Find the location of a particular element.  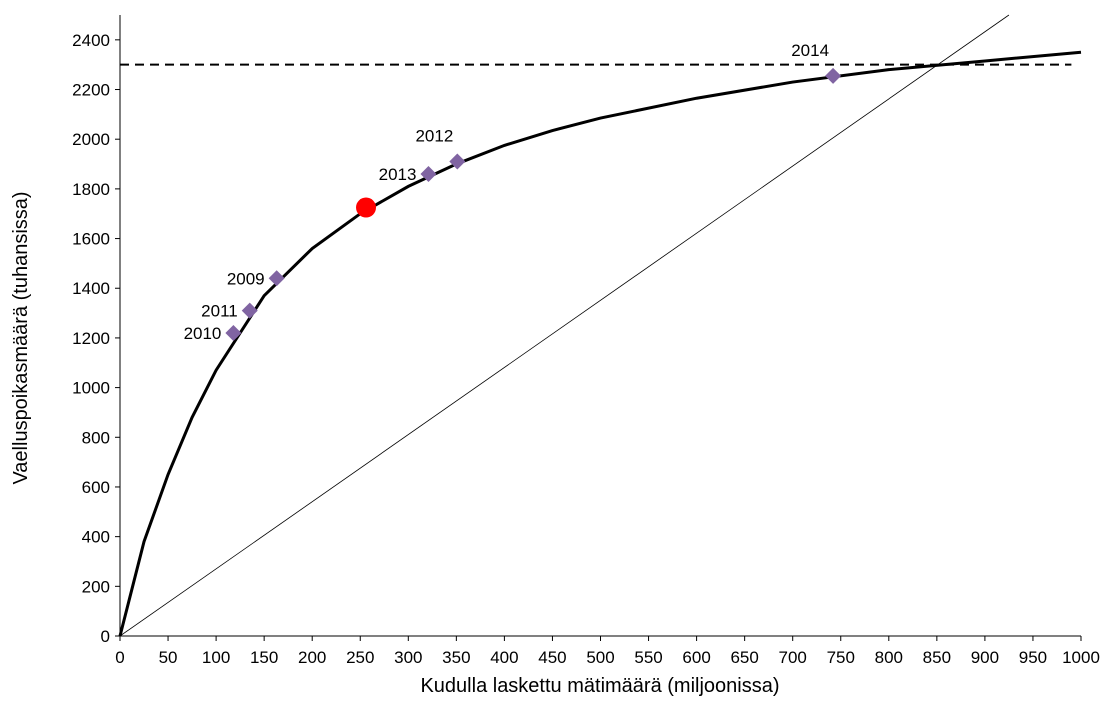

y-tick-label: 200 is located at coordinates (96, 586).